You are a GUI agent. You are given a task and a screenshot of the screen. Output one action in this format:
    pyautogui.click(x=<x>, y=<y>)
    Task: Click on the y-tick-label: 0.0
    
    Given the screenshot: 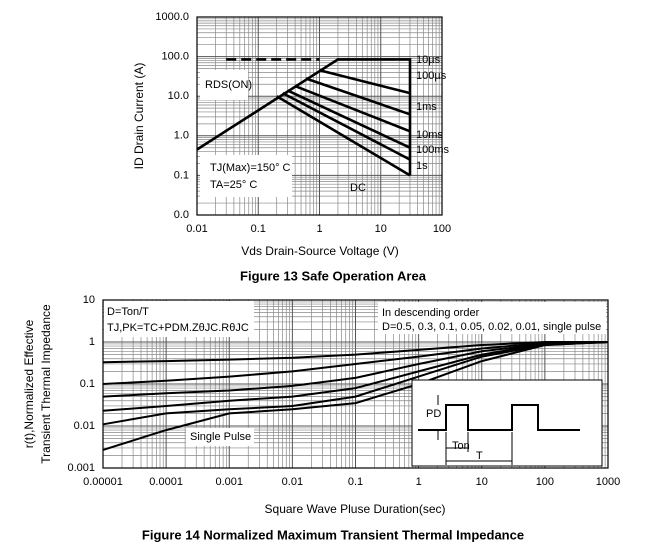 What is the action you would take?
    pyautogui.click(x=181, y=215)
    